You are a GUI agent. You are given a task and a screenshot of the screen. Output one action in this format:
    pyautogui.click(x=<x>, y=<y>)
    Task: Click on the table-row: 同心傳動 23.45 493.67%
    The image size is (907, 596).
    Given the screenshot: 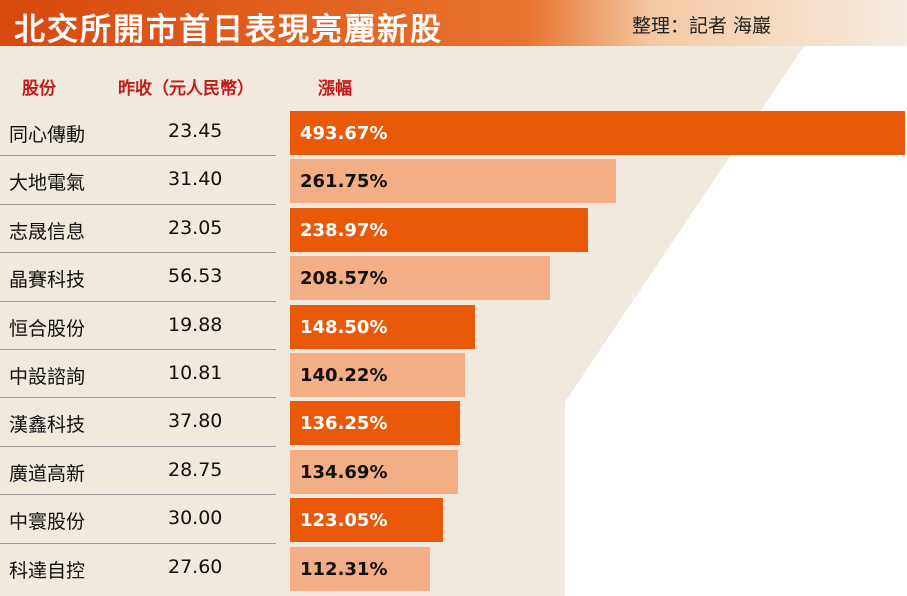 What is the action you would take?
    pyautogui.click(x=453, y=132)
    